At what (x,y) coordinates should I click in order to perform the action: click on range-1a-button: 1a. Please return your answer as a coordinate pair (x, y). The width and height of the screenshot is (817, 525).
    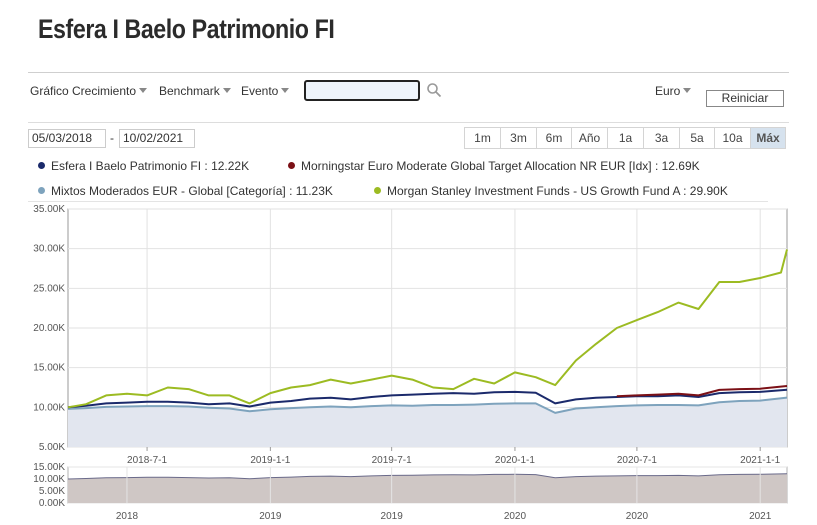
    Looking at the image, I should click on (625, 138).